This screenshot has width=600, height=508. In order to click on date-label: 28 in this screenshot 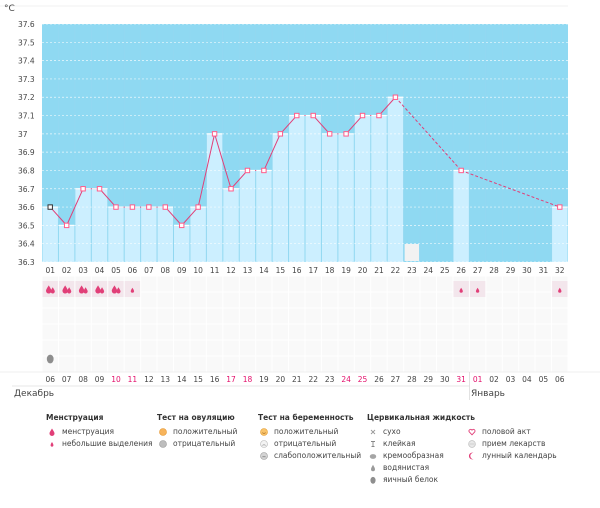, I will do `click(412, 379)`.